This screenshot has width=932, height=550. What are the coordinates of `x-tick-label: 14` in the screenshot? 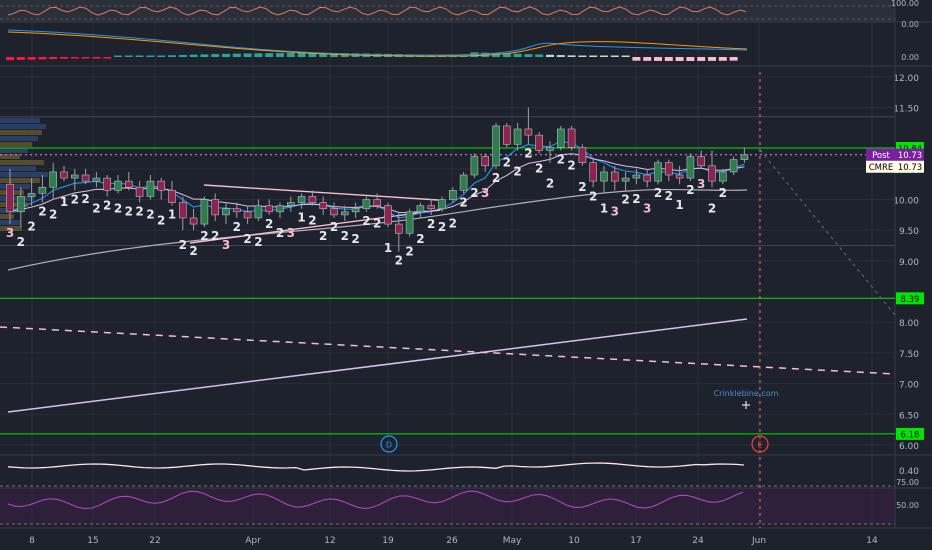 It's located at (872, 541).